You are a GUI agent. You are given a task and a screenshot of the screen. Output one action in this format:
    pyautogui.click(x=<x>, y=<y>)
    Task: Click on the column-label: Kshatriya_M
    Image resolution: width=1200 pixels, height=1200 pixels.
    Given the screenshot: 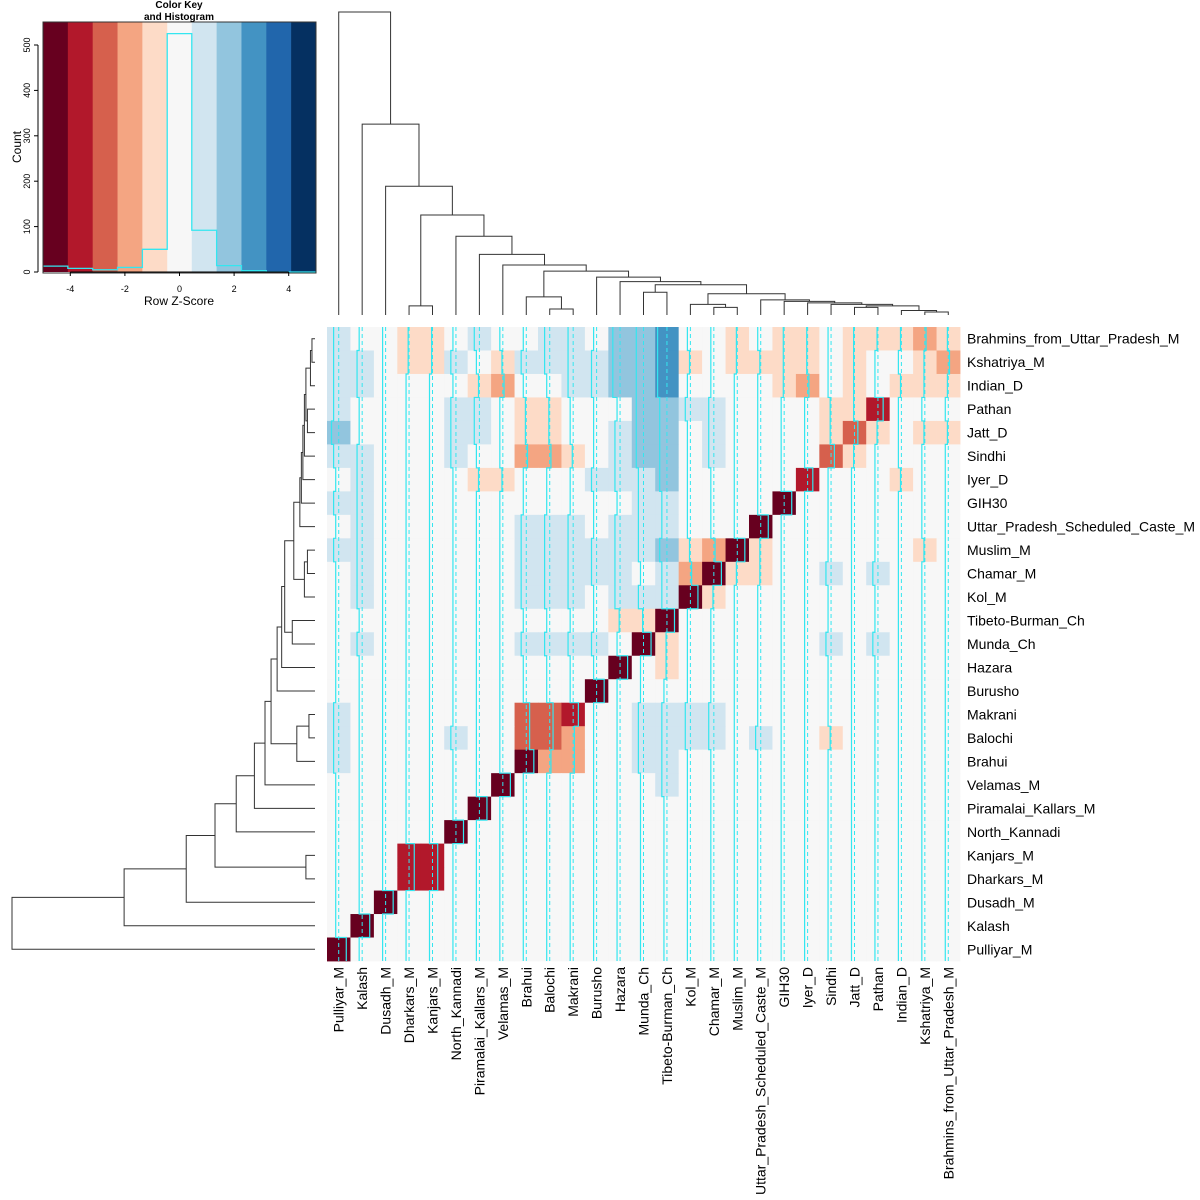 What is the action you would take?
    pyautogui.click(x=925, y=1006)
    